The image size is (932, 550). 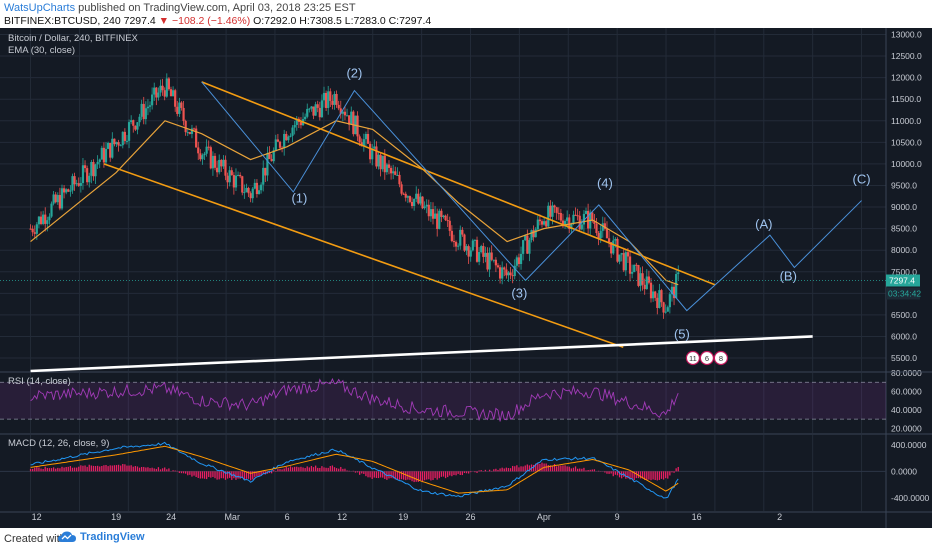 I want to click on y-tick-label: 11500.0, so click(x=906, y=99).